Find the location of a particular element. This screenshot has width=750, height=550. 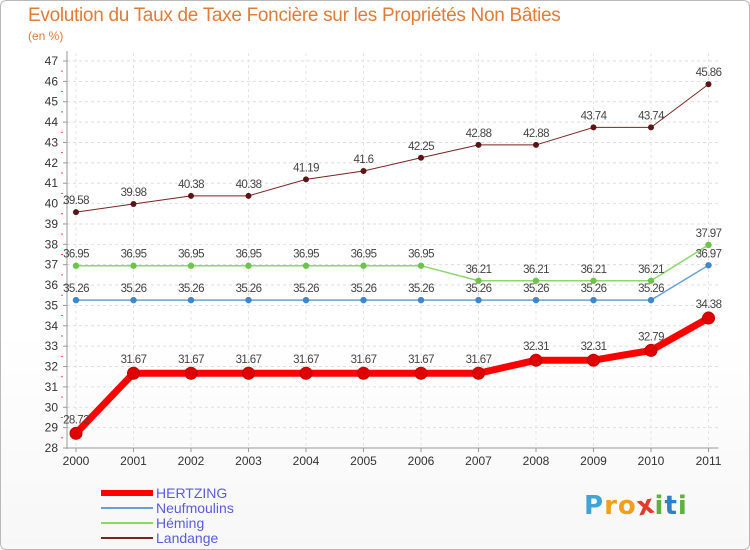

x-tick-label: 2005 is located at coordinates (363, 461).